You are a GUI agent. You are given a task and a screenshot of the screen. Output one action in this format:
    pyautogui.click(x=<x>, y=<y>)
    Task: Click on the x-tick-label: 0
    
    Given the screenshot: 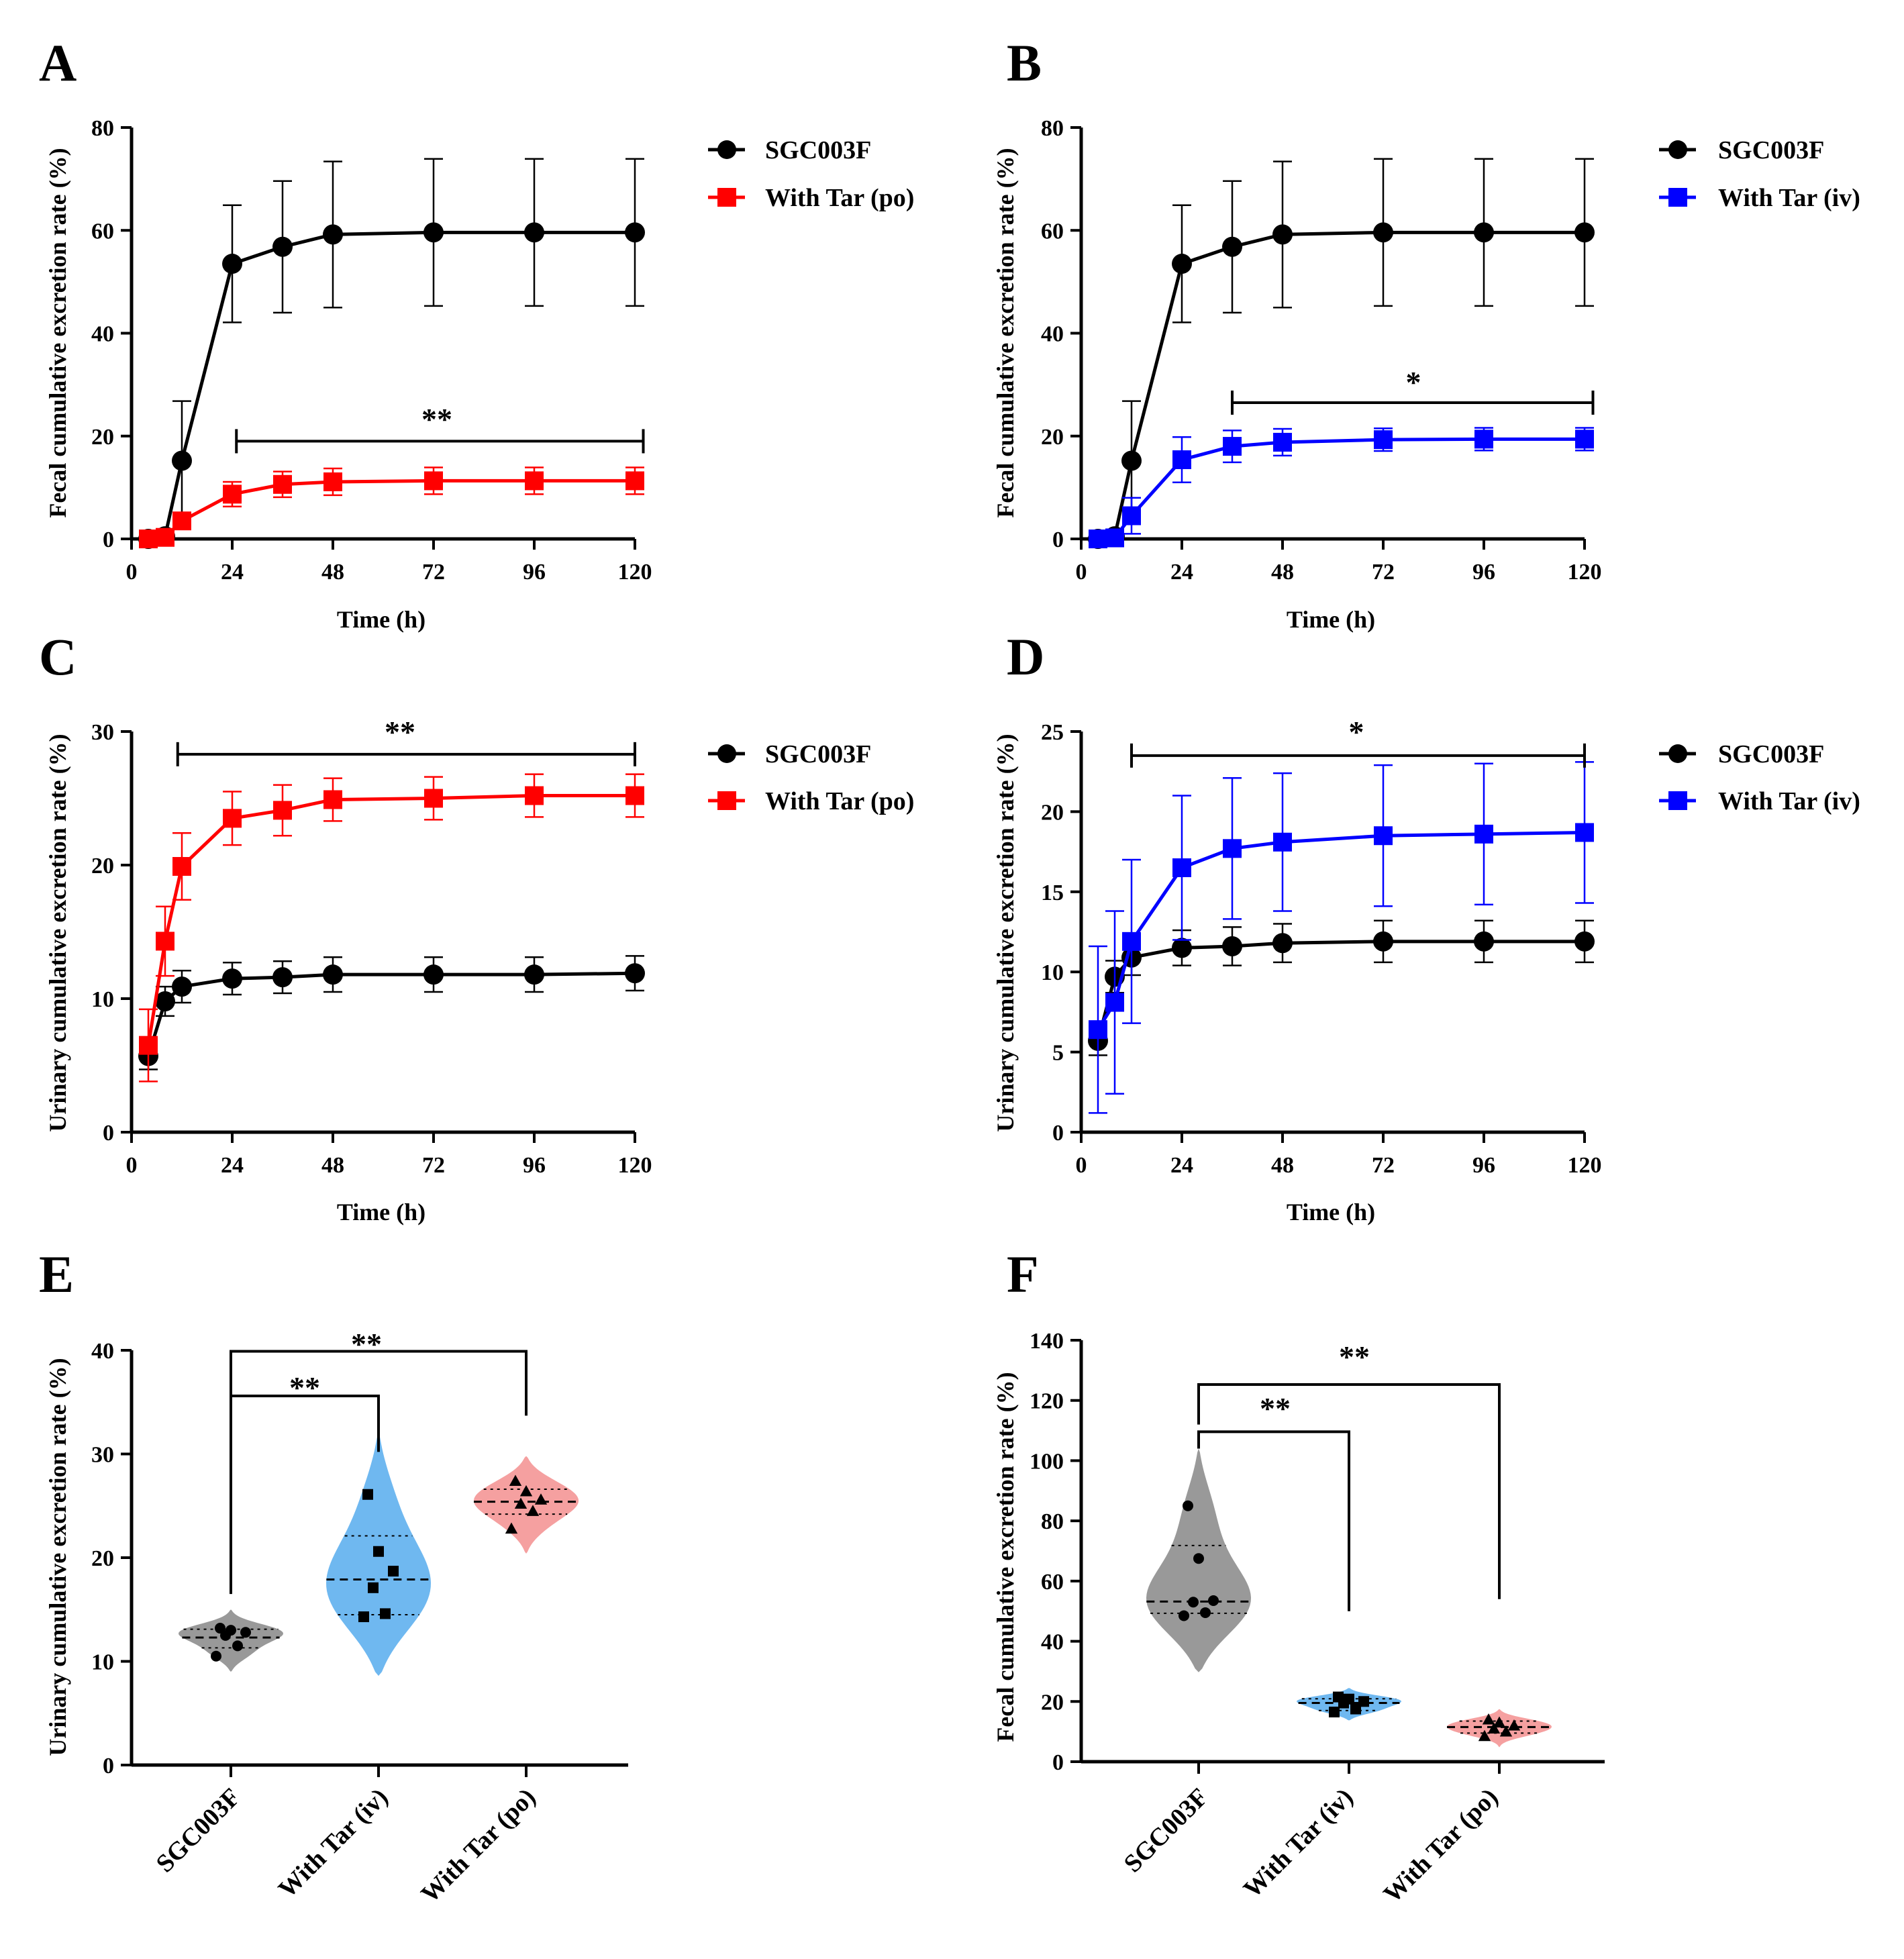 What is the action you would take?
    pyautogui.click(x=1081, y=572)
    